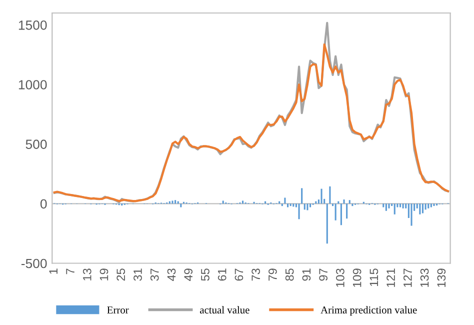 The width and height of the screenshot is (474, 325). I want to click on y-tick-label: 500, so click(36, 144).